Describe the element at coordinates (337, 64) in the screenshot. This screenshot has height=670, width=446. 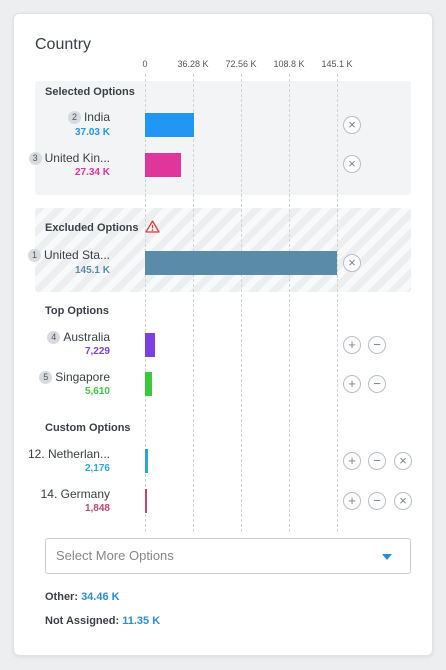
I see `axis-tick-4: 145.1 K` at that location.